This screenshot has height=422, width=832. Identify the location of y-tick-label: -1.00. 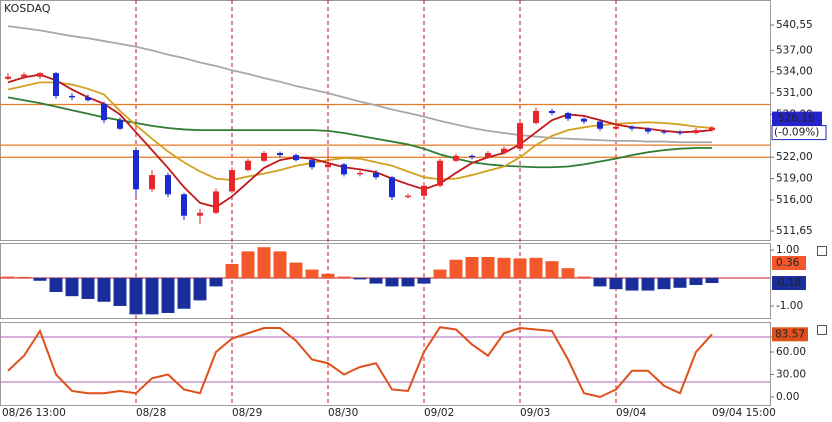
(789, 306).